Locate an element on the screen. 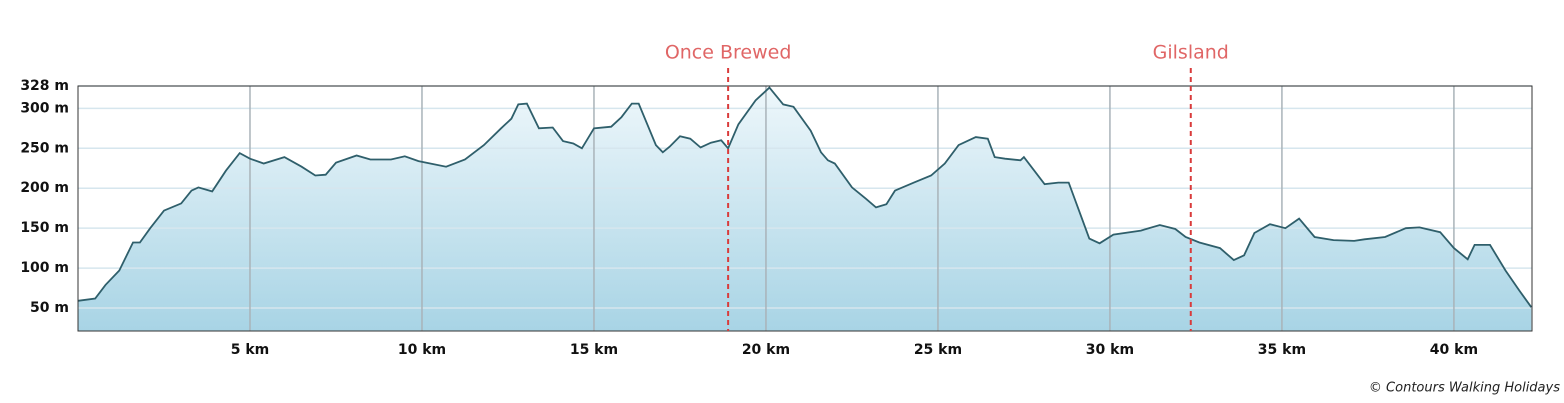  y-tick-label: 328 m is located at coordinates (44, 86).